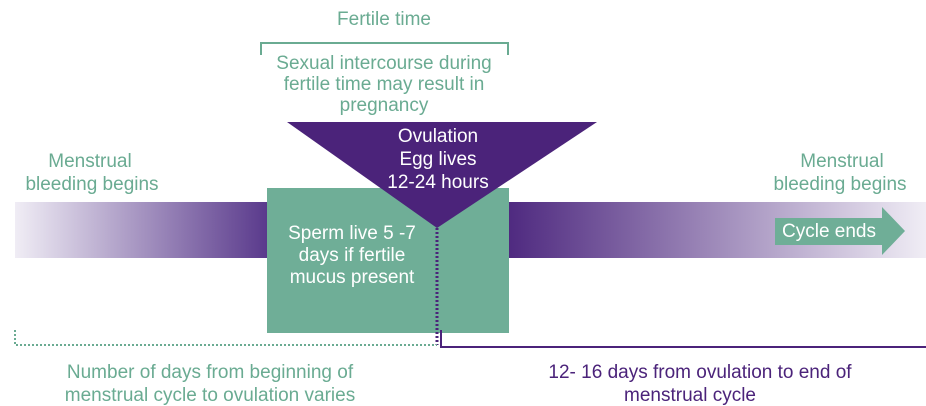 The width and height of the screenshot is (926, 406). Describe the element at coordinates (683, 339) in the screenshot. I see `after-bracket` at that location.